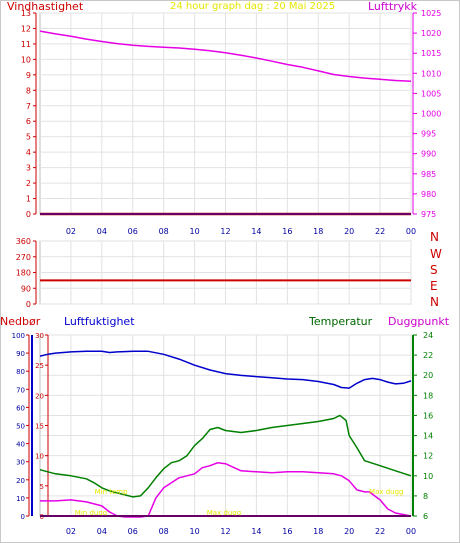 The width and height of the screenshot is (460, 543). I want to click on humidity-tick-30: 30, so click(39, 336).